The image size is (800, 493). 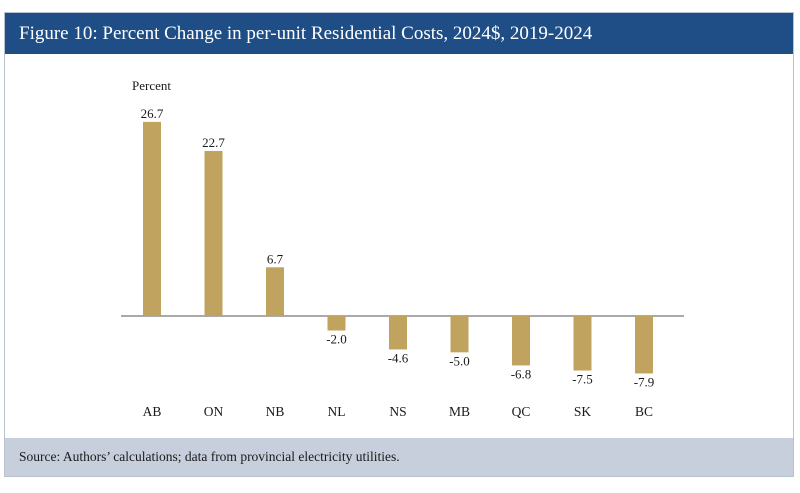 I want to click on bar-mb, so click(x=459, y=334).